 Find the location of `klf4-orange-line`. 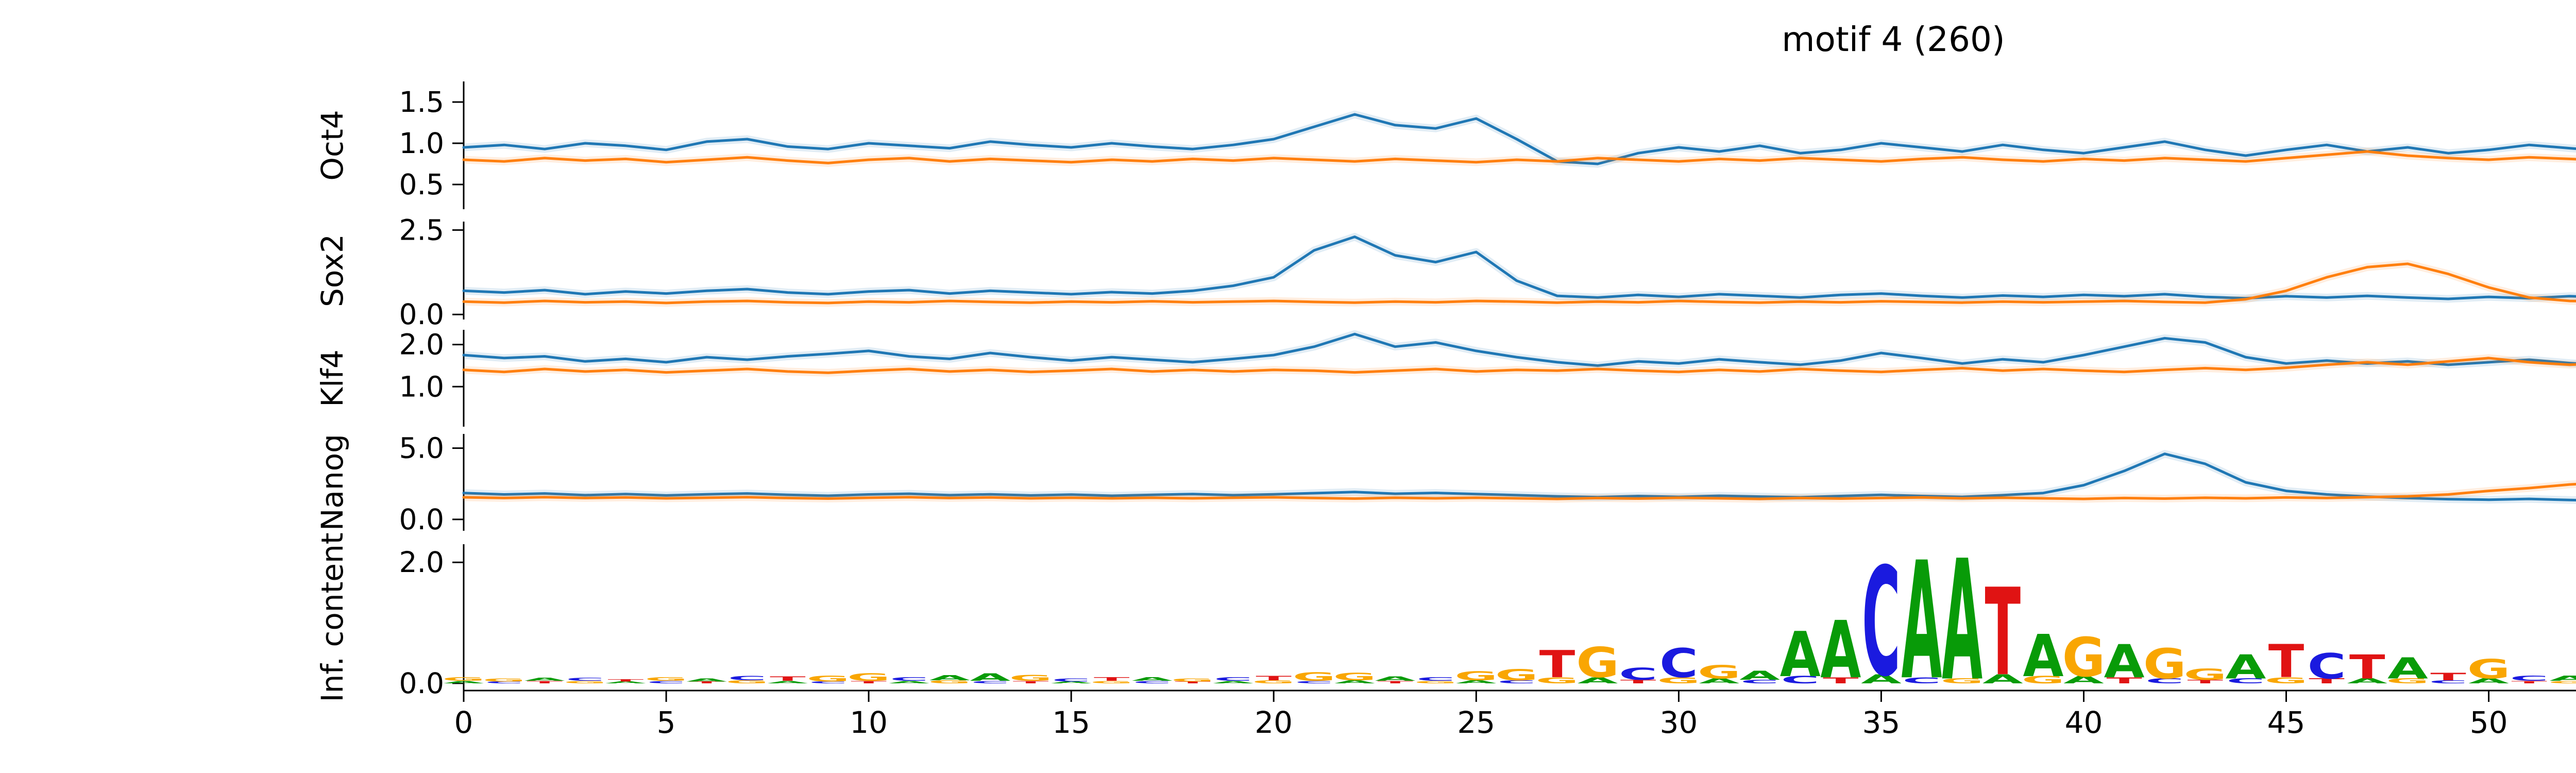

klf4-orange-line is located at coordinates (1519, 365).